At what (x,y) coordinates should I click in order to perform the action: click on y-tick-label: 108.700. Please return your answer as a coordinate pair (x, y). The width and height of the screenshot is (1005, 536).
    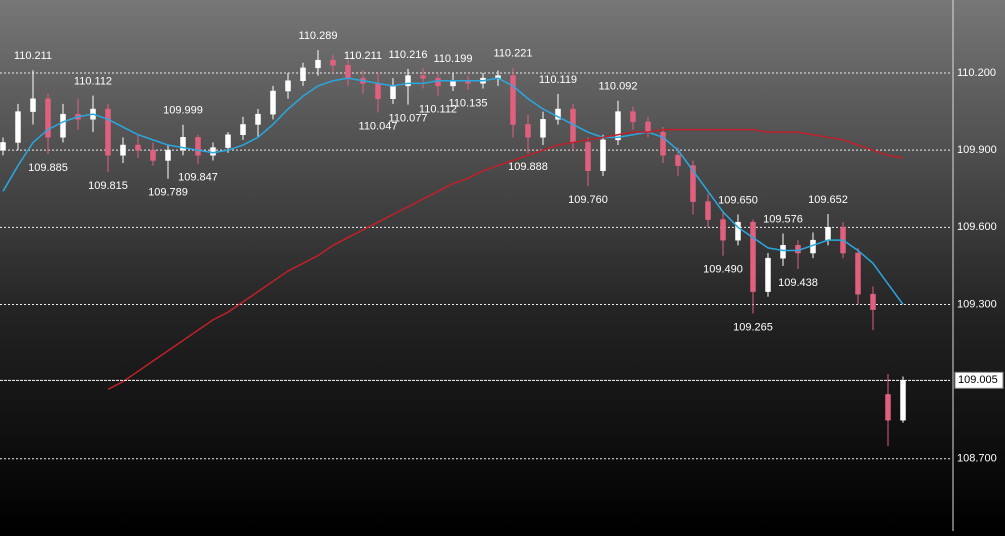
    Looking at the image, I should click on (977, 459).